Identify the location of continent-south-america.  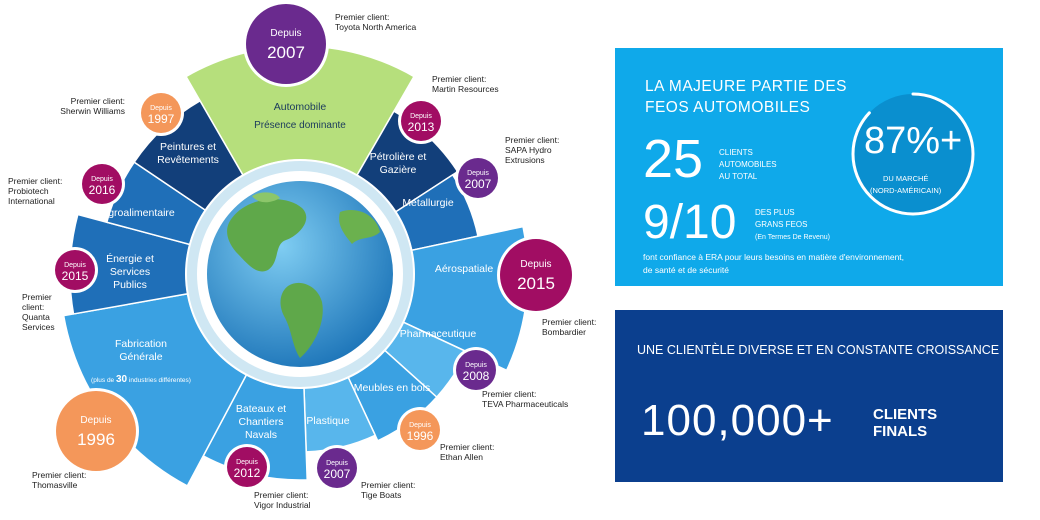
(301, 320).